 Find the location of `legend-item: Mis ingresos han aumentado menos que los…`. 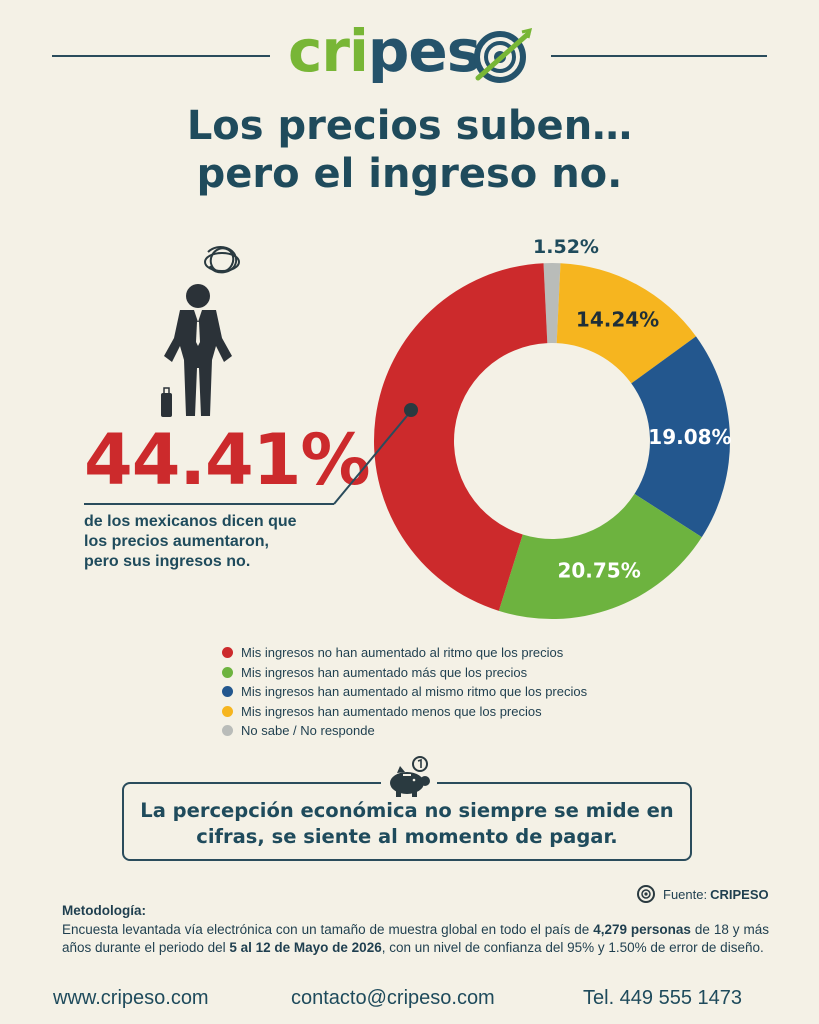

legend-item: Mis ingresos han aumentado menos que los… is located at coordinates (404, 712).